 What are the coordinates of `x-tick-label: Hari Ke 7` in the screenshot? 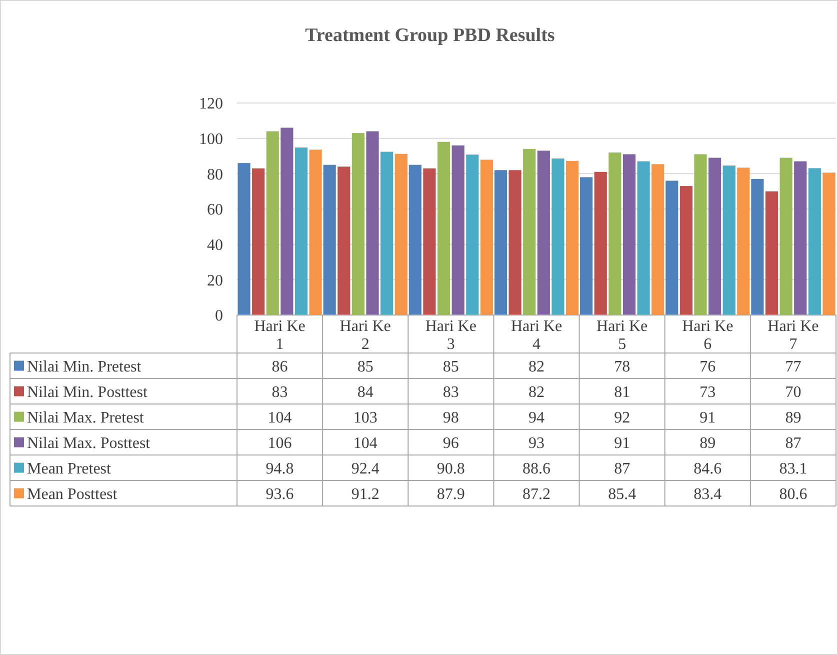 It's located at (793, 335).